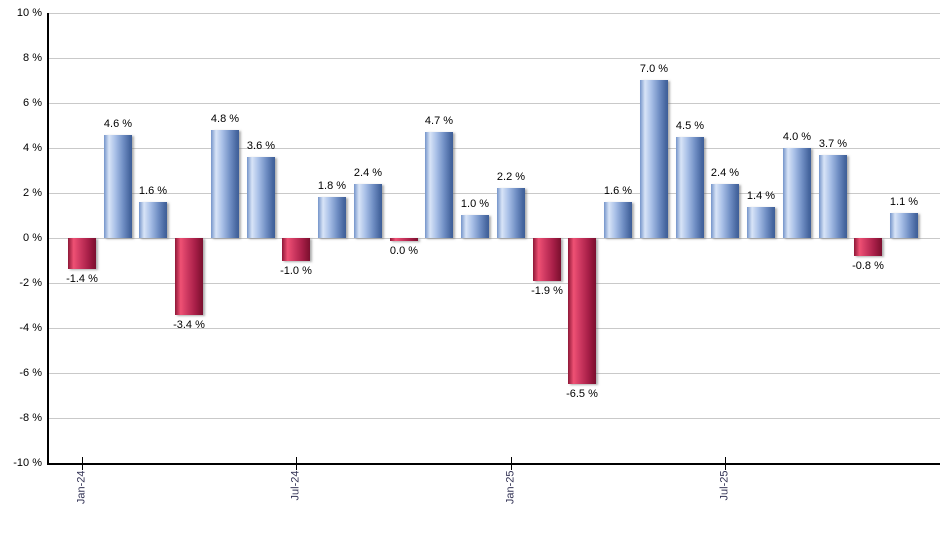 This screenshot has width=940, height=550. Describe the element at coordinates (81, 487) in the screenshot. I see `x-axis-tick-label: Jan-24` at that location.